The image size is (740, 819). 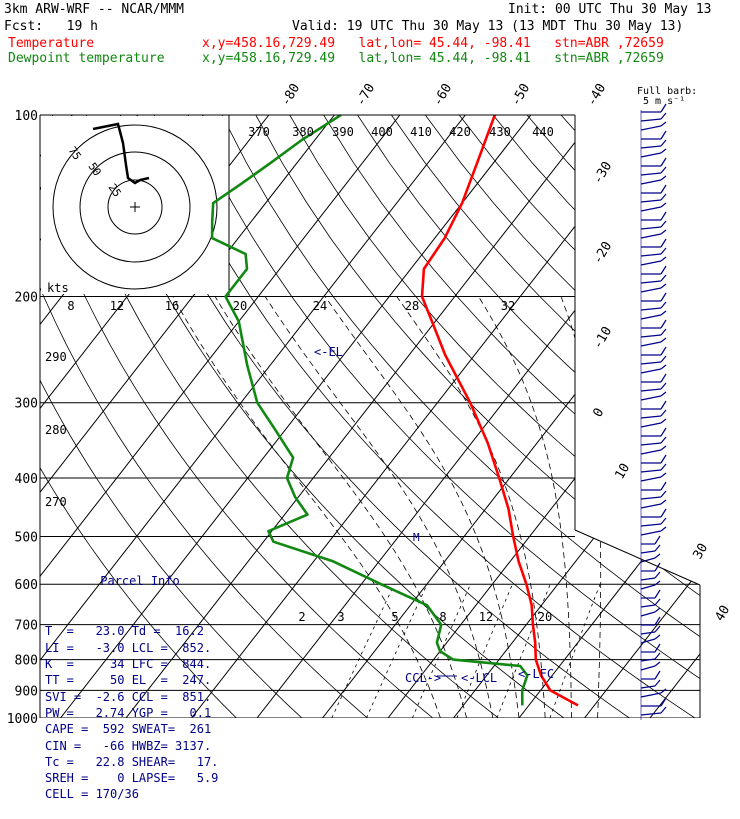 What do you see at coordinates (26, 116) in the screenshot?
I see `pressure-label: 100` at bounding box center [26, 116].